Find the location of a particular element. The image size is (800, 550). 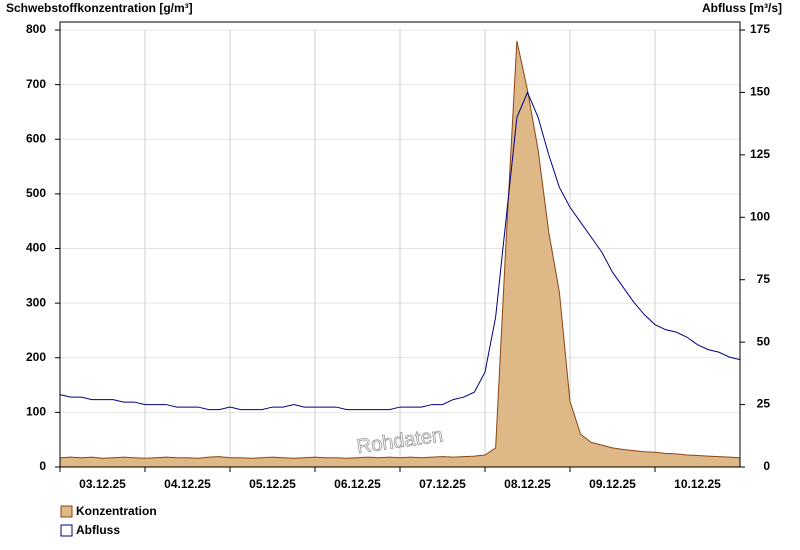

y-tick-label: 700 is located at coordinates (36, 84).